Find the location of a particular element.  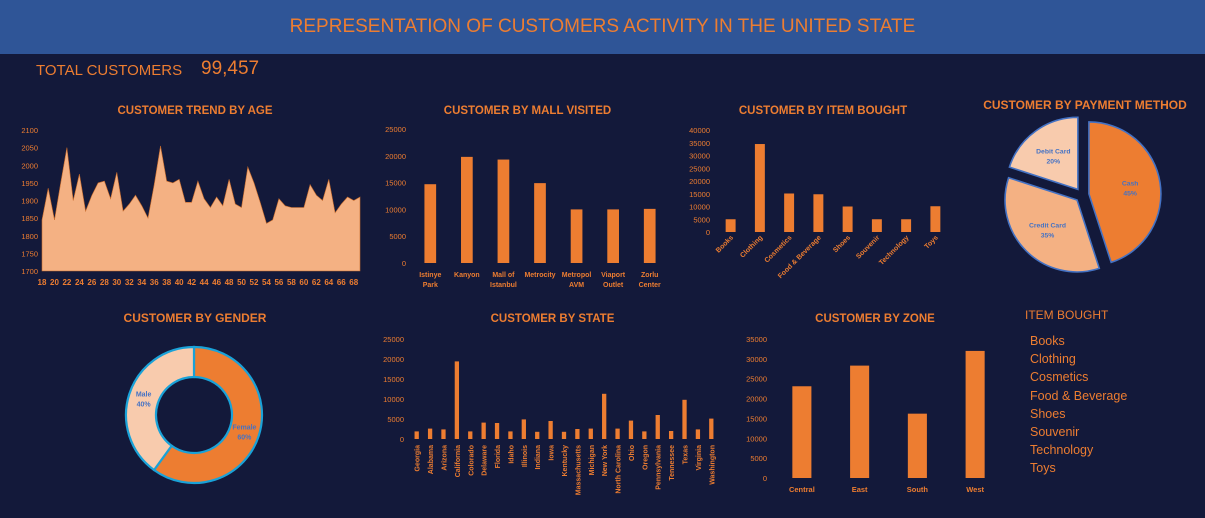

legend-item: Technology is located at coordinates (1062, 450).